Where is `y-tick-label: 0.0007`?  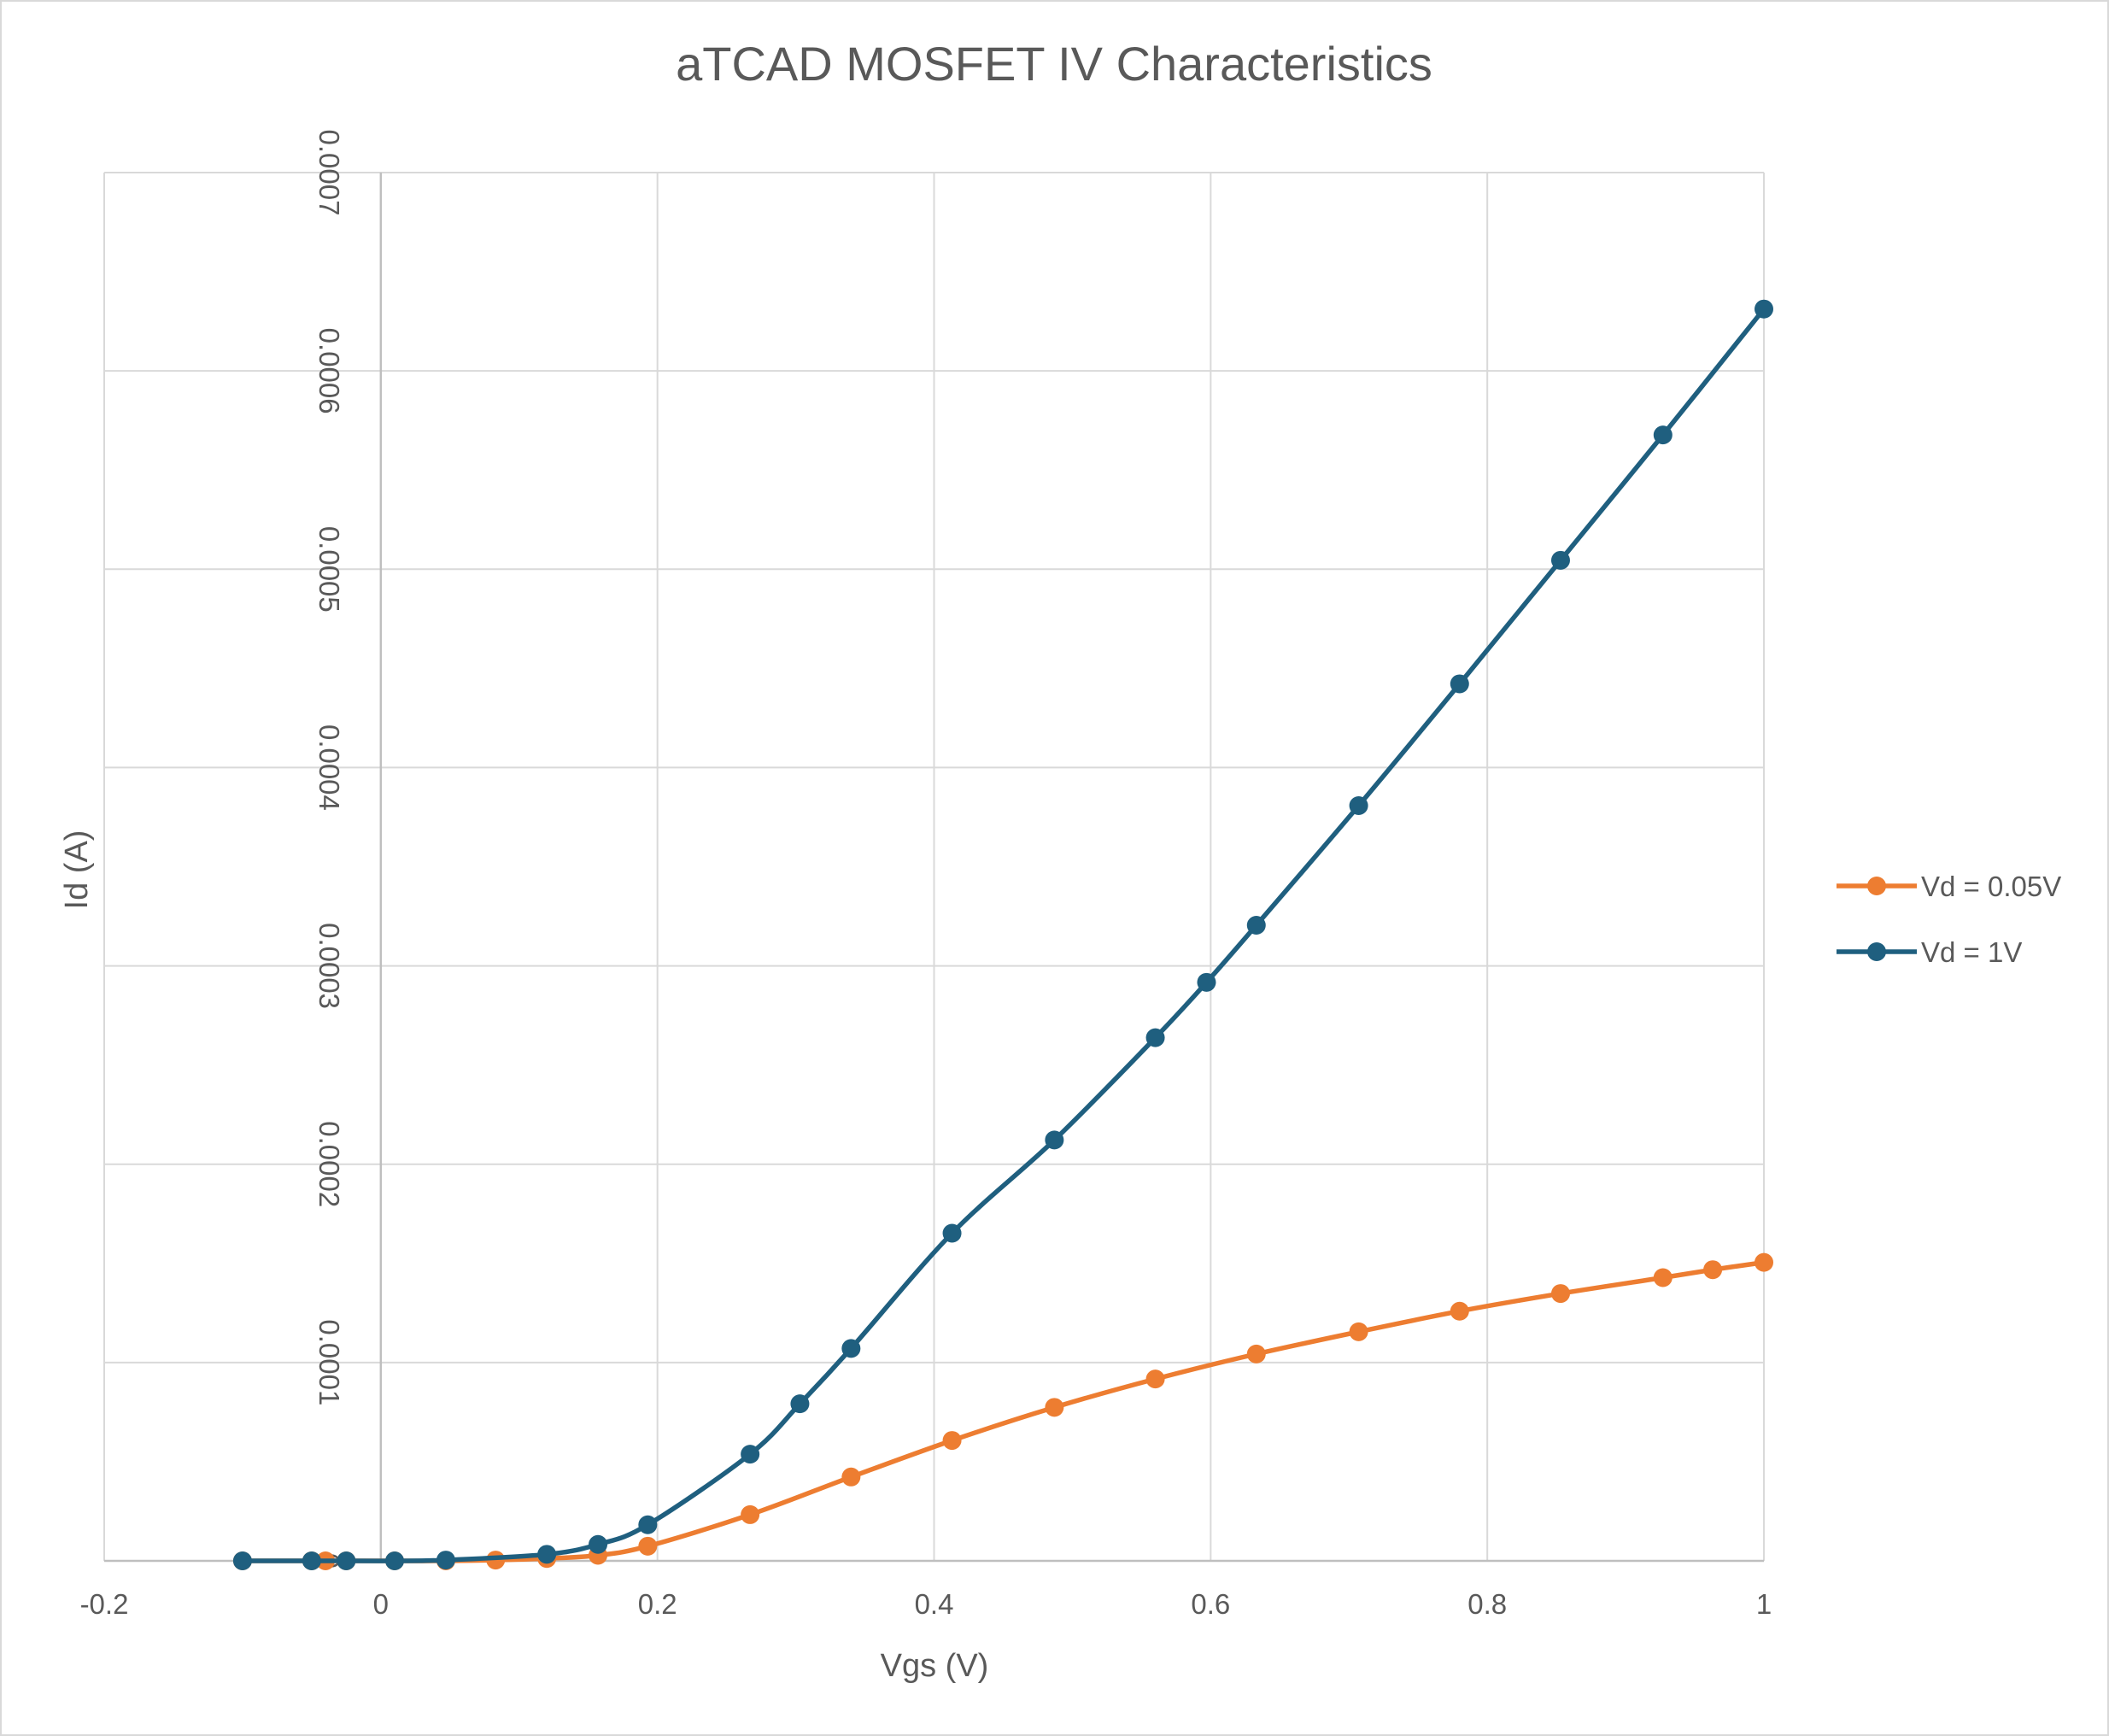
y-tick-label: 0.0007 is located at coordinates (329, 173).